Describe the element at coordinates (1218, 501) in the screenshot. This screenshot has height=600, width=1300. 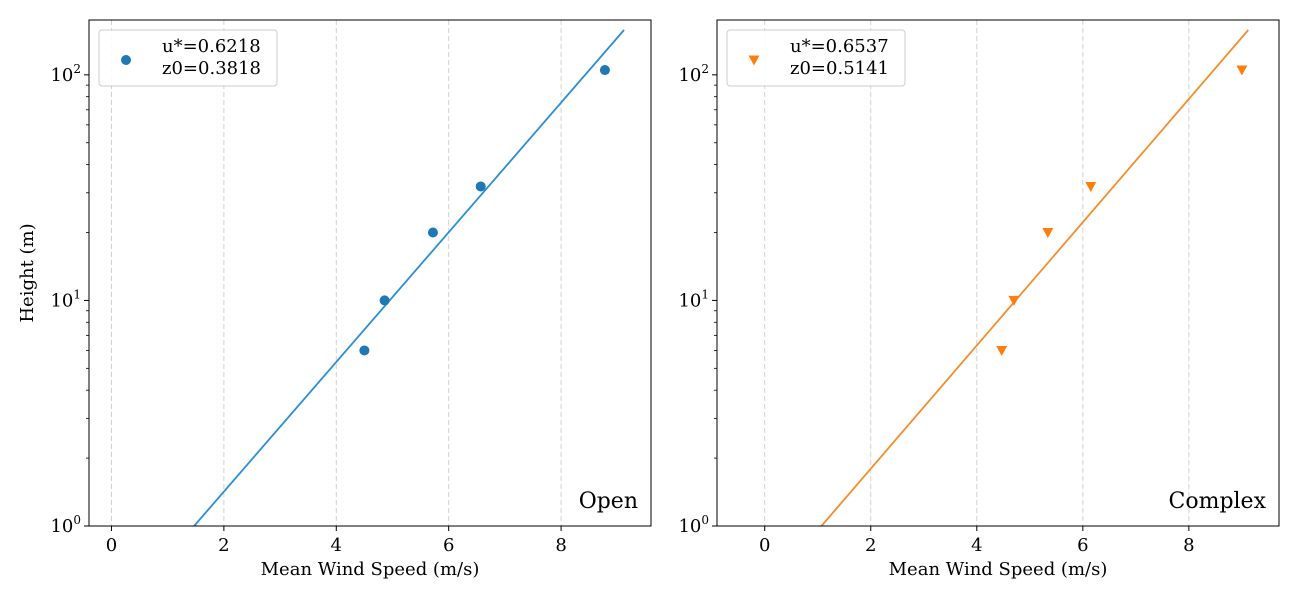
I see `panel-label: Complex` at that location.